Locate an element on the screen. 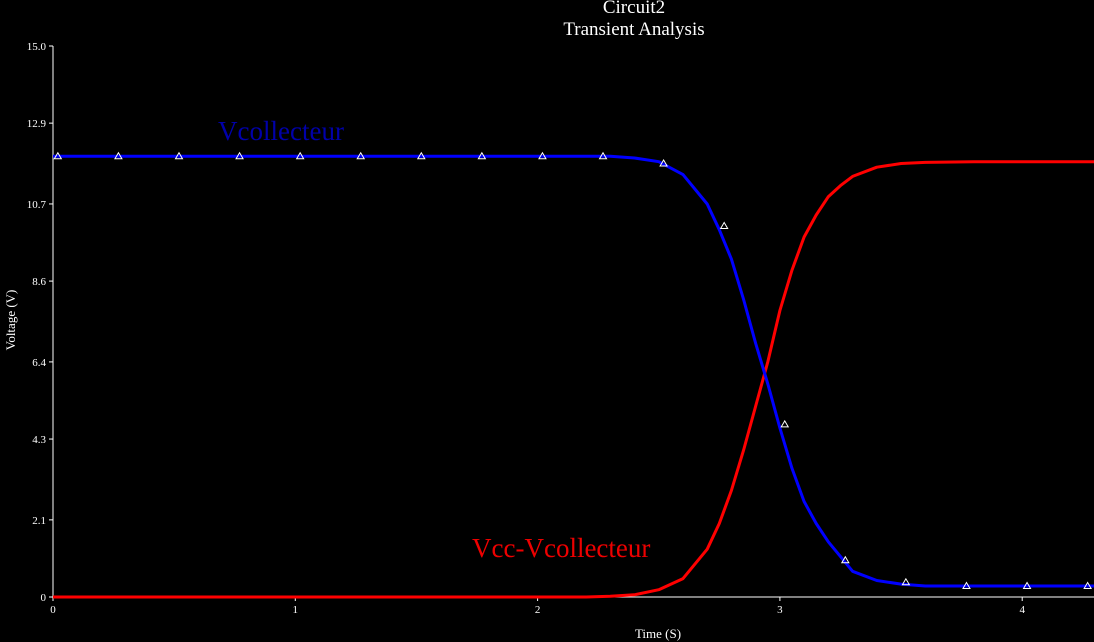  x-tick-label: 3 is located at coordinates (780, 610).